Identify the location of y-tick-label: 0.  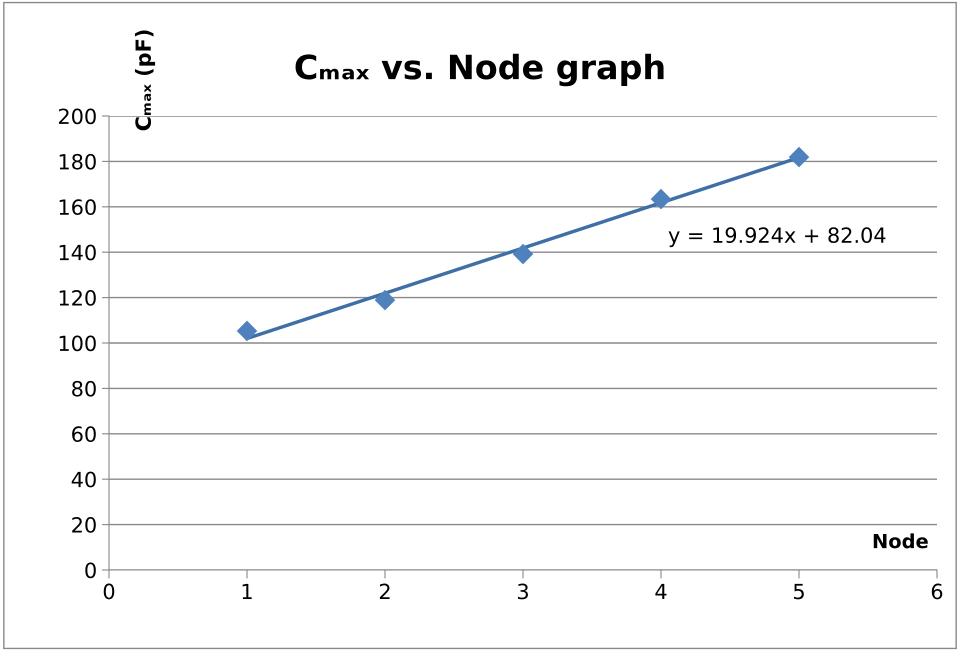
(90, 570).